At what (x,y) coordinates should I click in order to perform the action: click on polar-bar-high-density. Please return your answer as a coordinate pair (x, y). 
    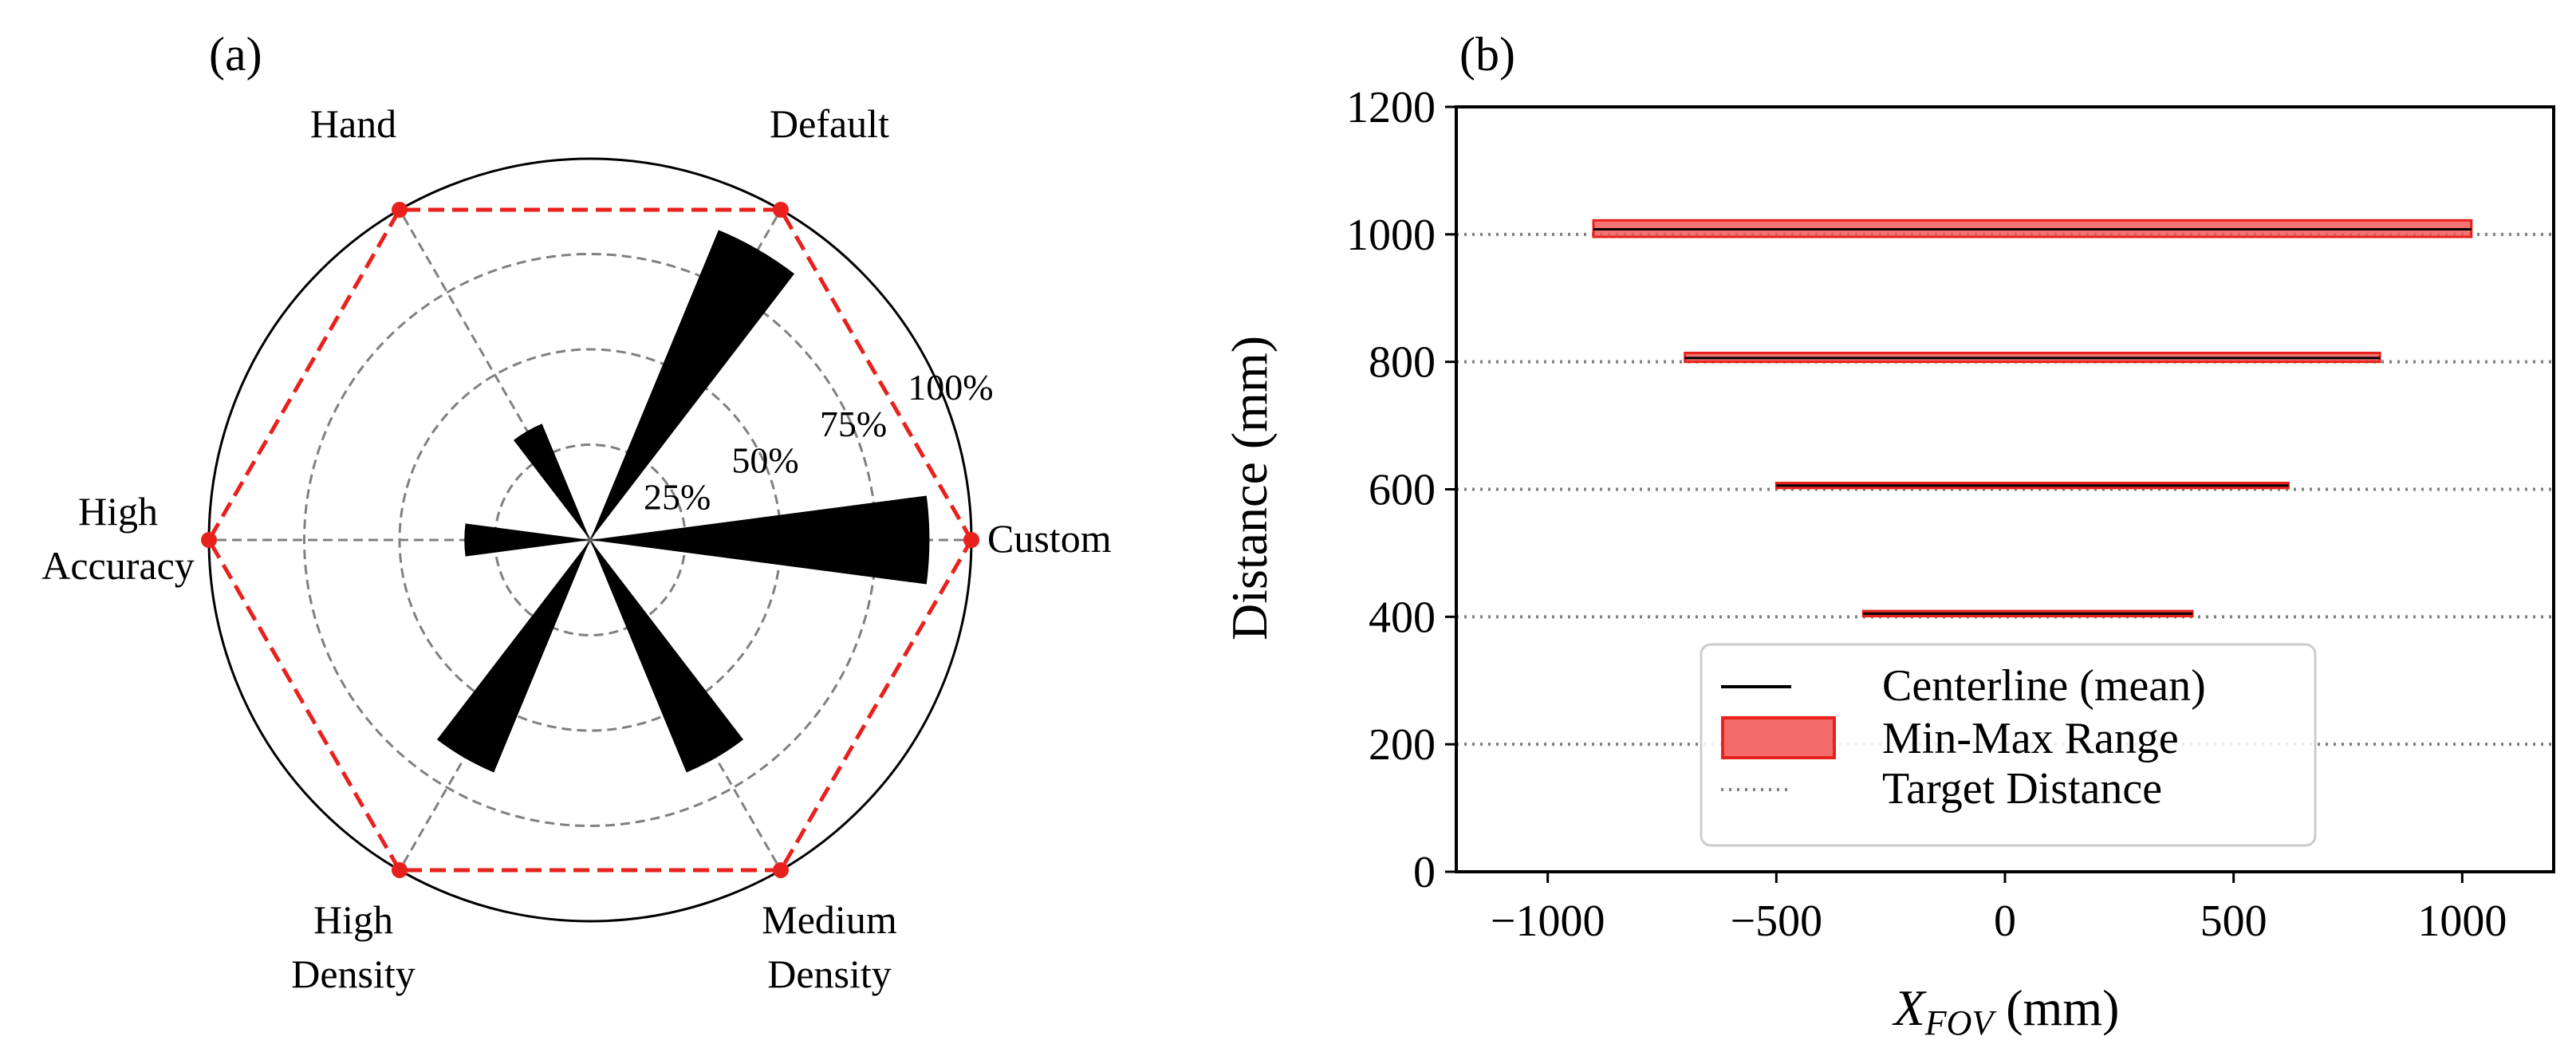
    Looking at the image, I should click on (513, 657).